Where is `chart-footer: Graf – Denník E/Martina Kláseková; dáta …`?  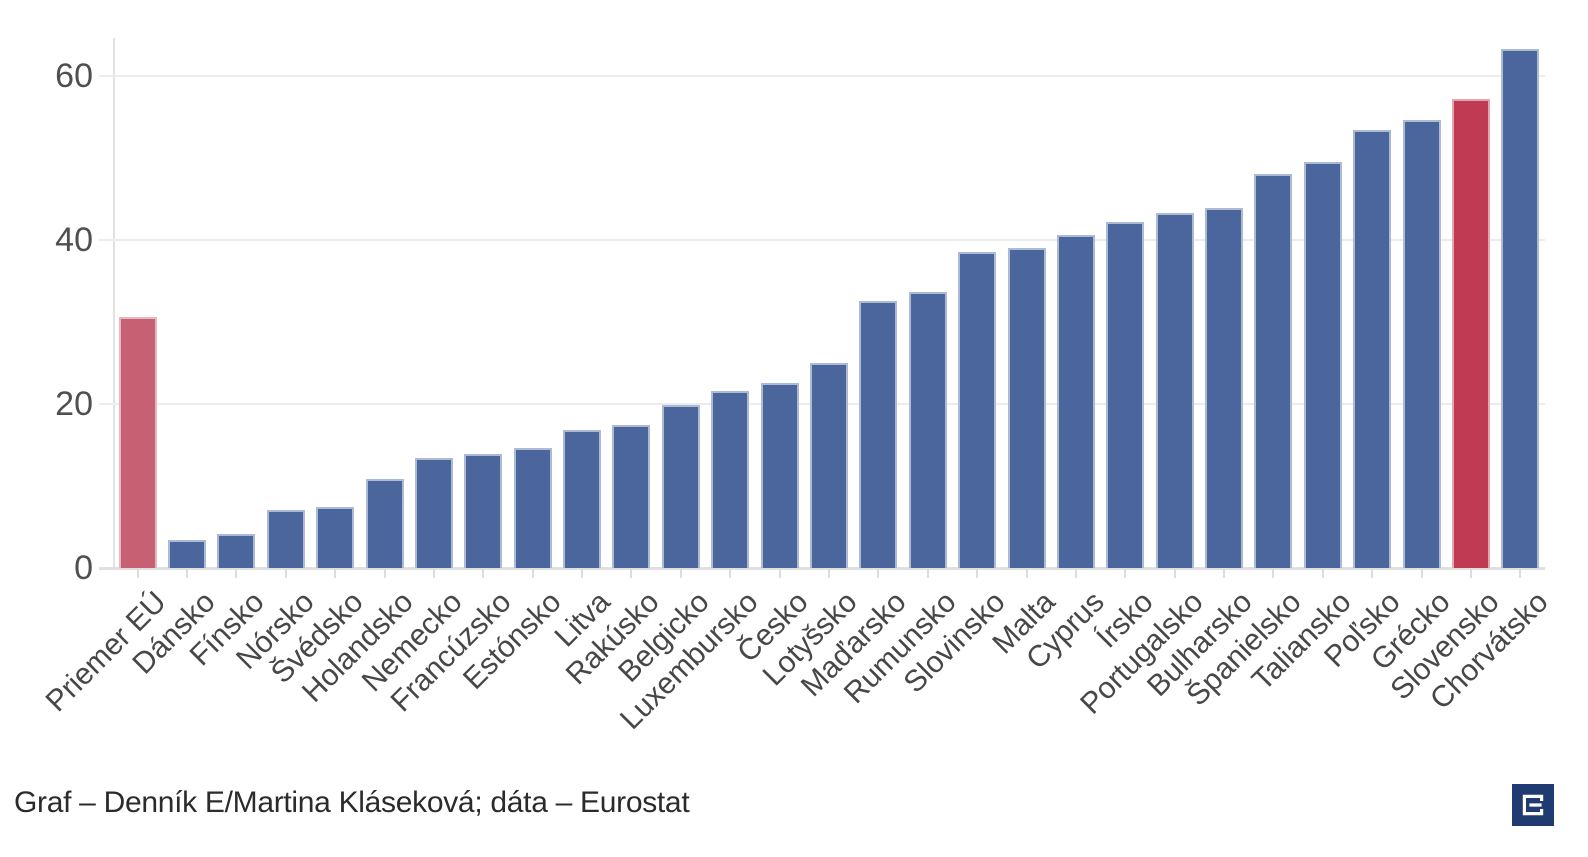
chart-footer: Graf – Denník E/Martina Kláseková; dáta … is located at coordinates (794, 810).